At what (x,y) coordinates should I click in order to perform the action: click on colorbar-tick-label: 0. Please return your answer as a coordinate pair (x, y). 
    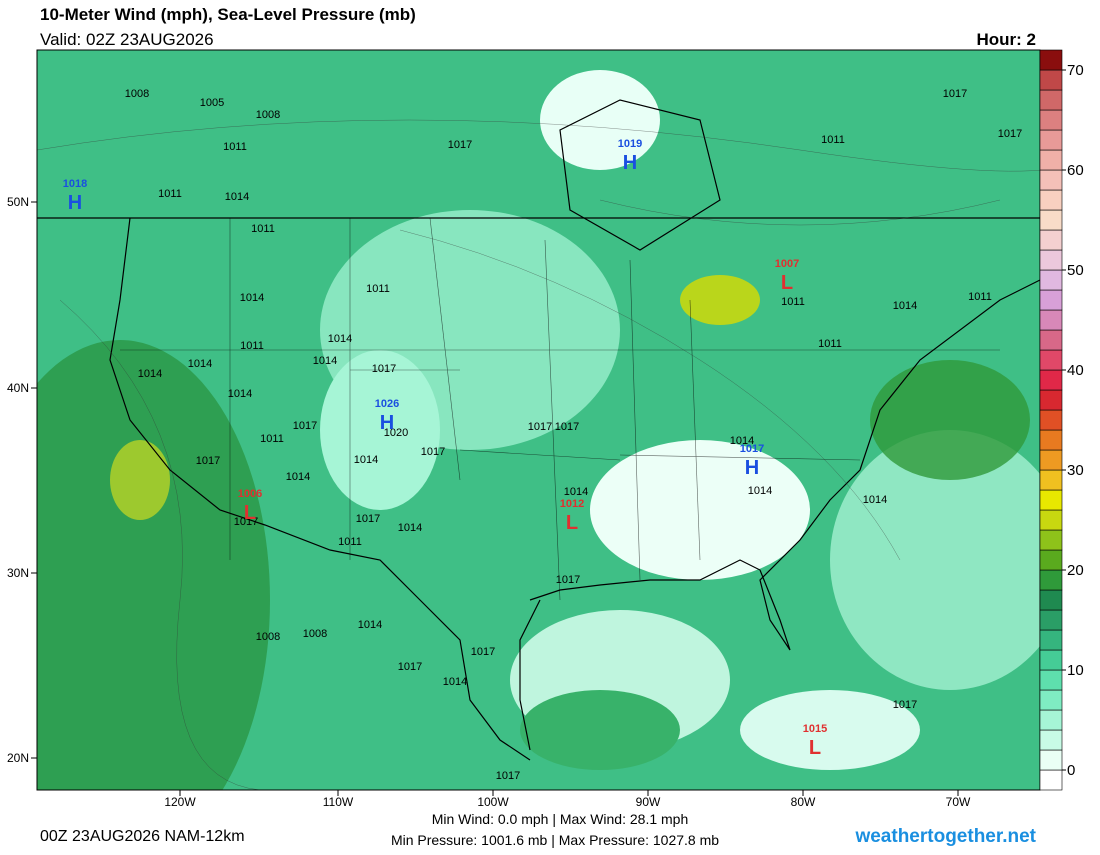
    Looking at the image, I should click on (1071, 770).